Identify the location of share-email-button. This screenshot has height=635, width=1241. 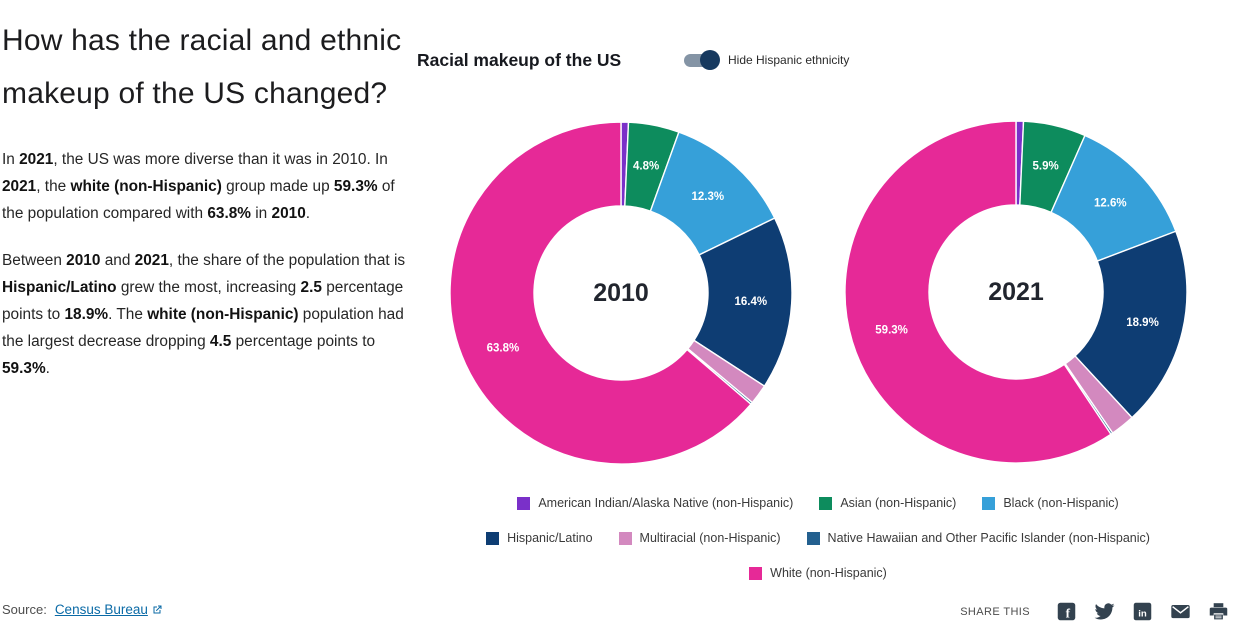
(1180, 611).